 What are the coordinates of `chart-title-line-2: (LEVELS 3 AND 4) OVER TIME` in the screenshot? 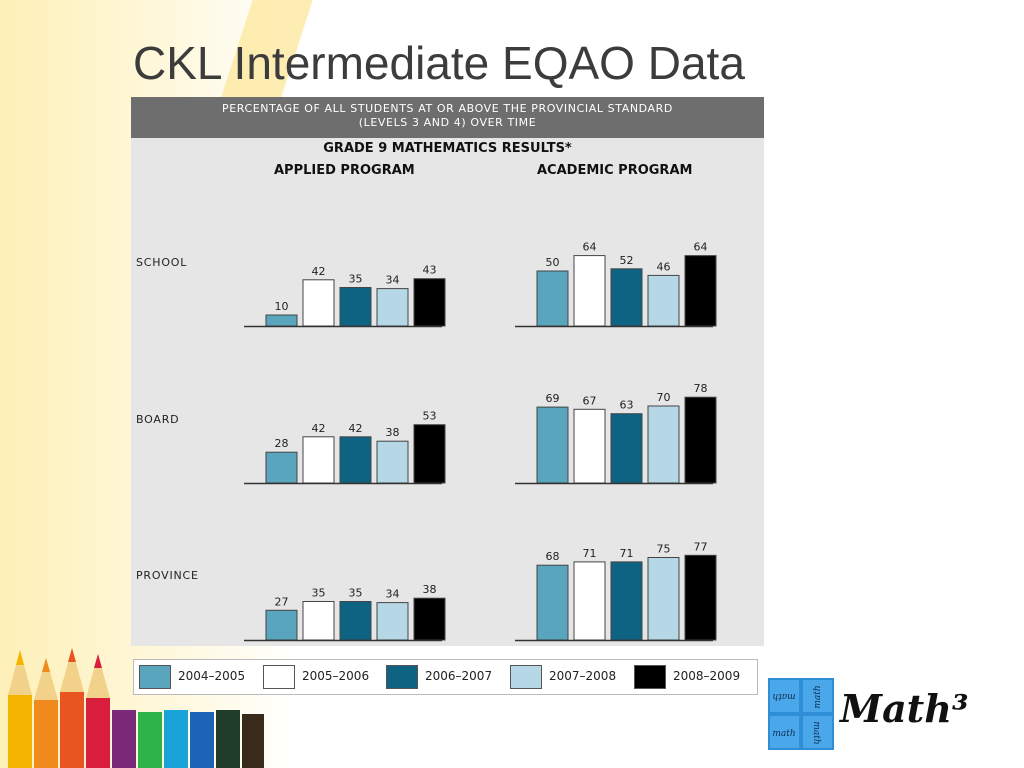 It's located at (447, 122).